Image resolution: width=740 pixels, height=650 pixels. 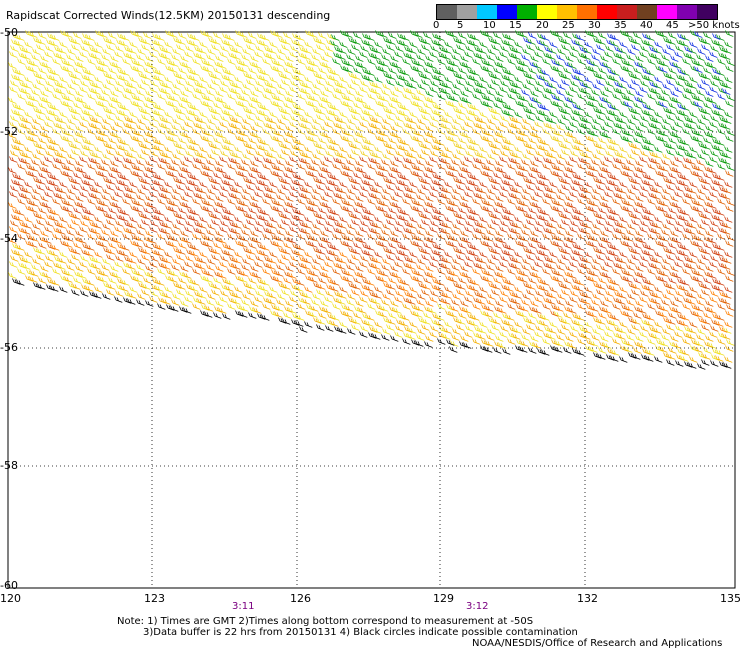 I want to click on legend-label: 5, so click(x=460, y=25).